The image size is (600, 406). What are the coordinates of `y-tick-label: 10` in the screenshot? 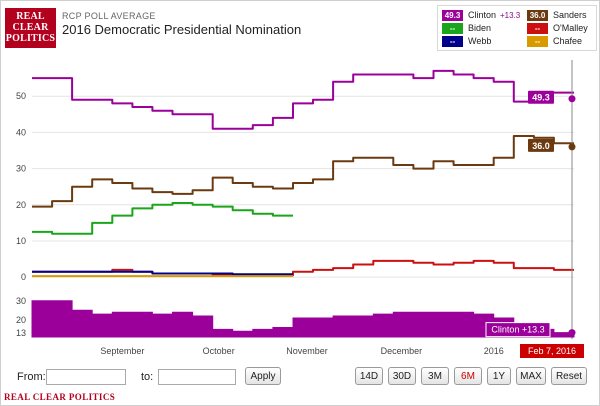 It's located at (21, 241).